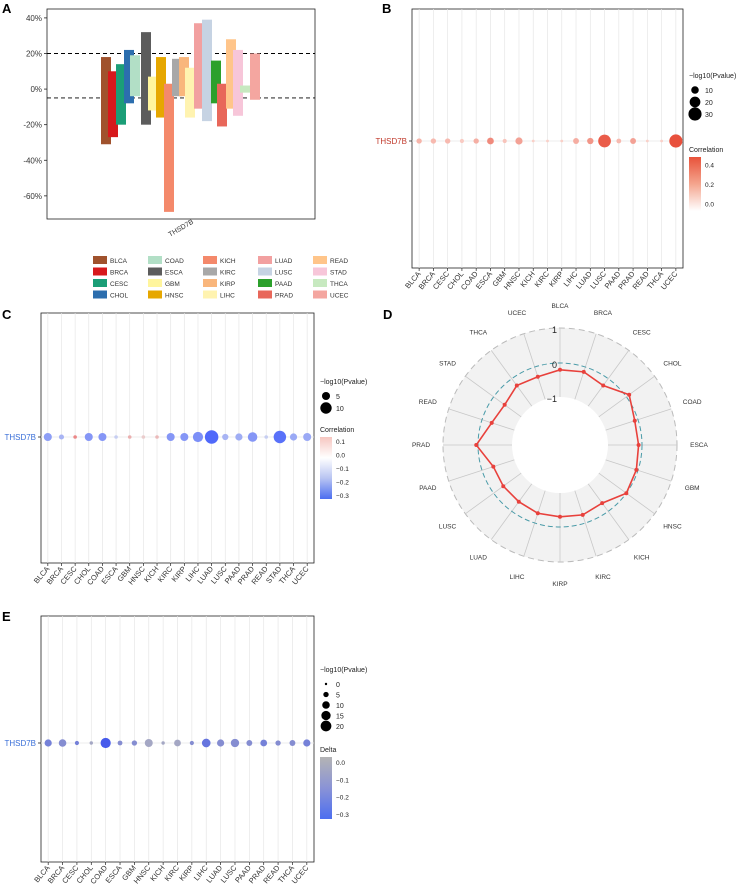 This screenshot has width=747, height=893. What do you see at coordinates (113, 104) in the screenshot?
I see `bar-brca` at bounding box center [113, 104].